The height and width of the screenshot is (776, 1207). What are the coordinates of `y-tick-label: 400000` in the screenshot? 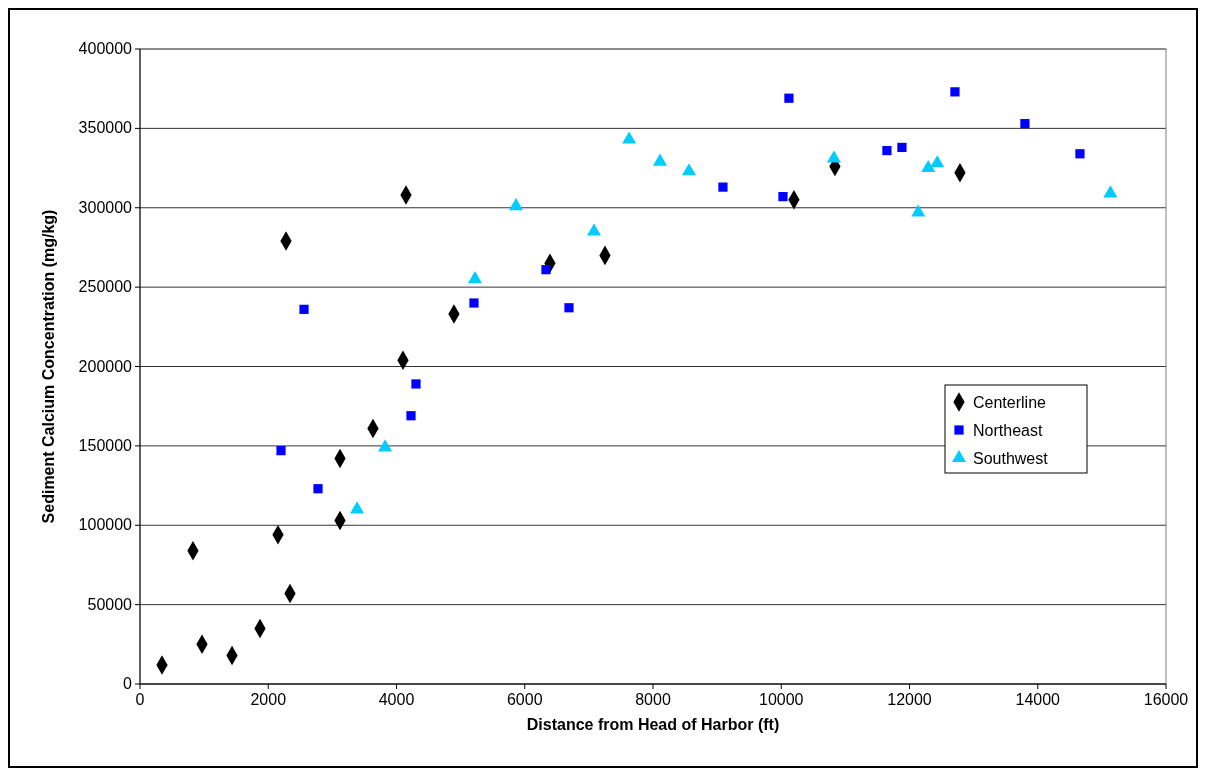 It's located at (105, 48).